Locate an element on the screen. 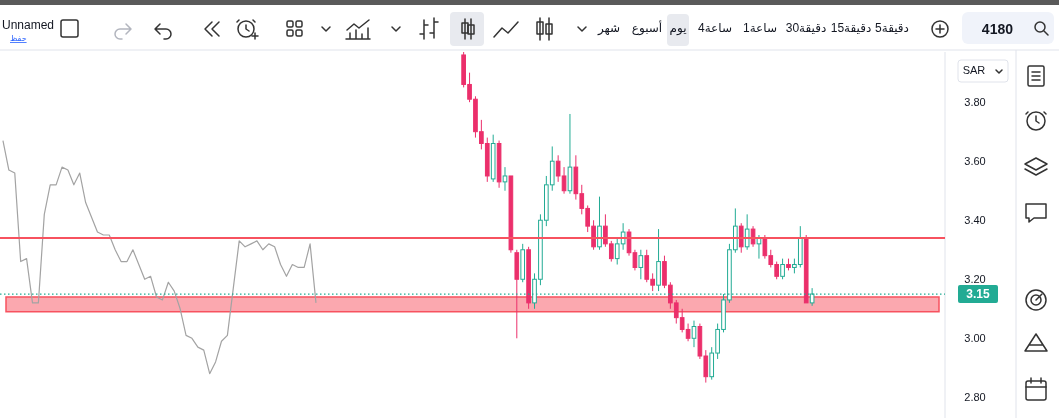  y-tick-label: 3.80 is located at coordinates (975, 102).